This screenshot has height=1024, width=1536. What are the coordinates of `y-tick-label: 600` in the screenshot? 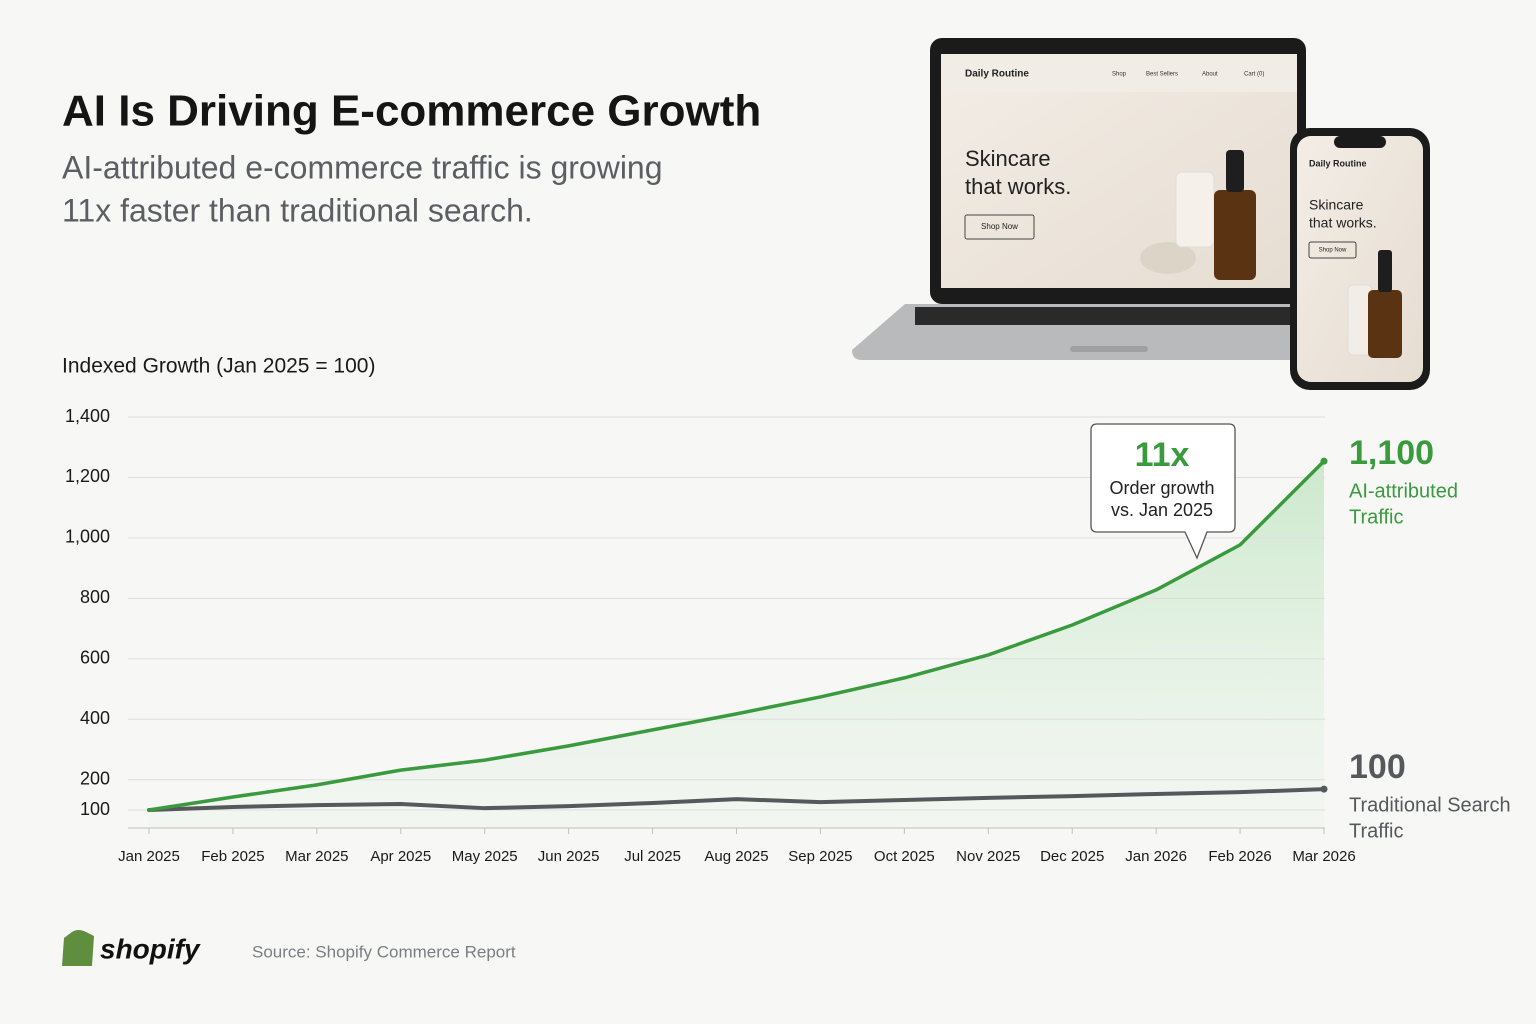 It's located at (95, 658).